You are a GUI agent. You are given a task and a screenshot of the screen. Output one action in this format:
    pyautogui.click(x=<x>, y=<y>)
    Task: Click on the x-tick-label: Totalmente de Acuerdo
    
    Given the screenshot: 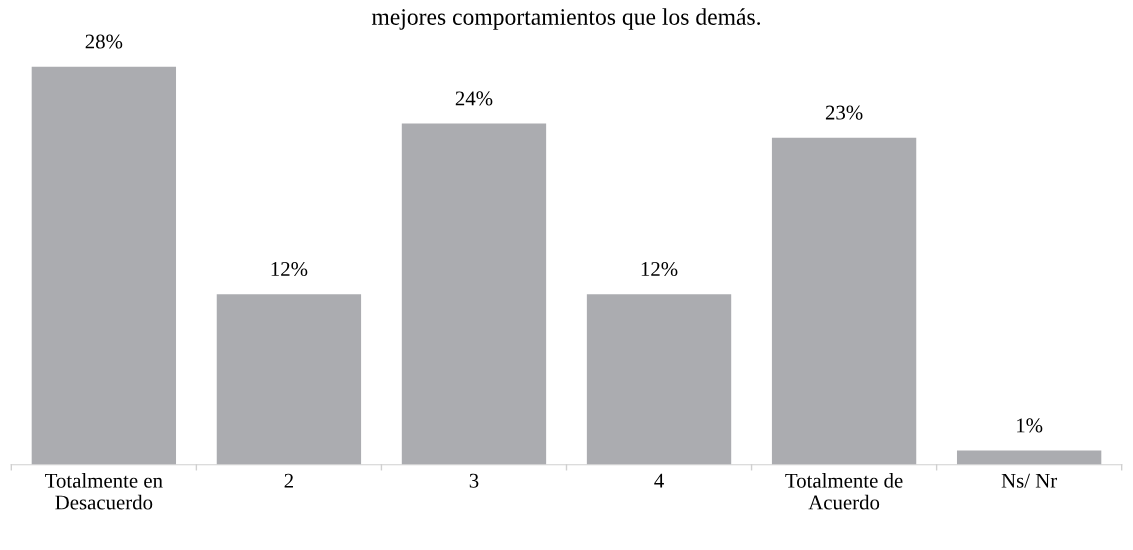 What is the action you would take?
    pyautogui.click(x=844, y=491)
    